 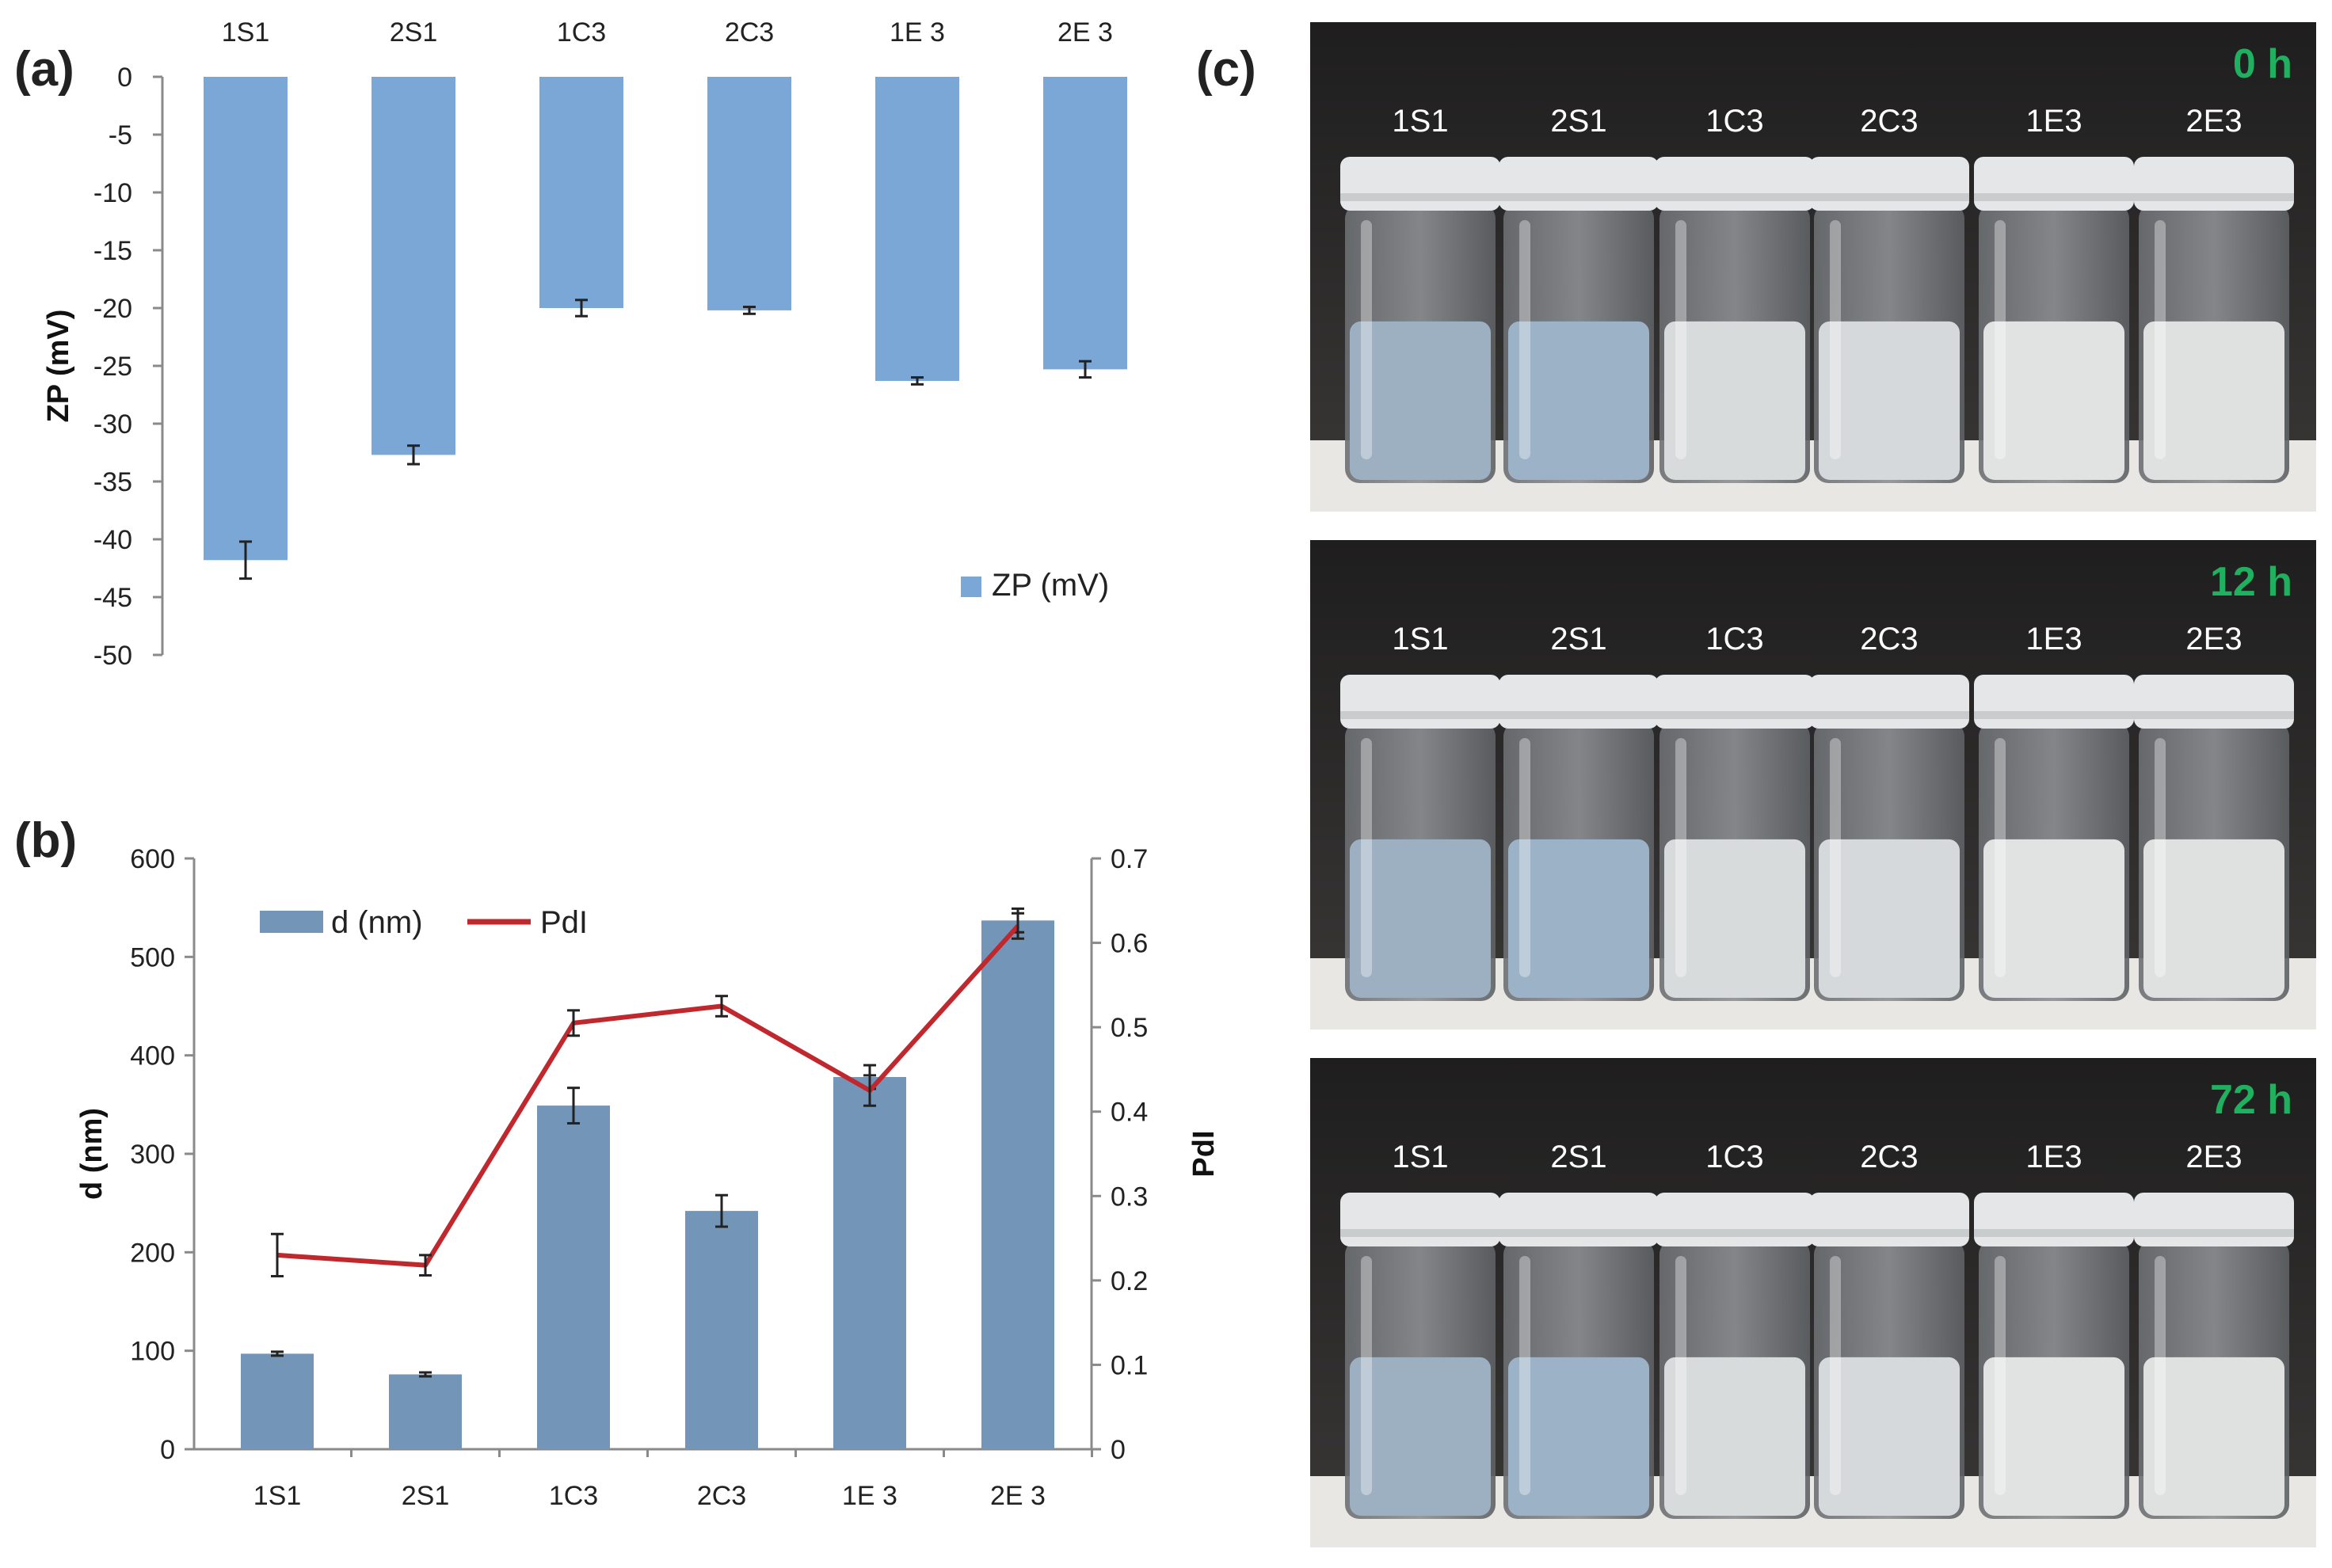 What do you see at coordinates (648, 1096) in the screenshot?
I see `pdi-line` at bounding box center [648, 1096].